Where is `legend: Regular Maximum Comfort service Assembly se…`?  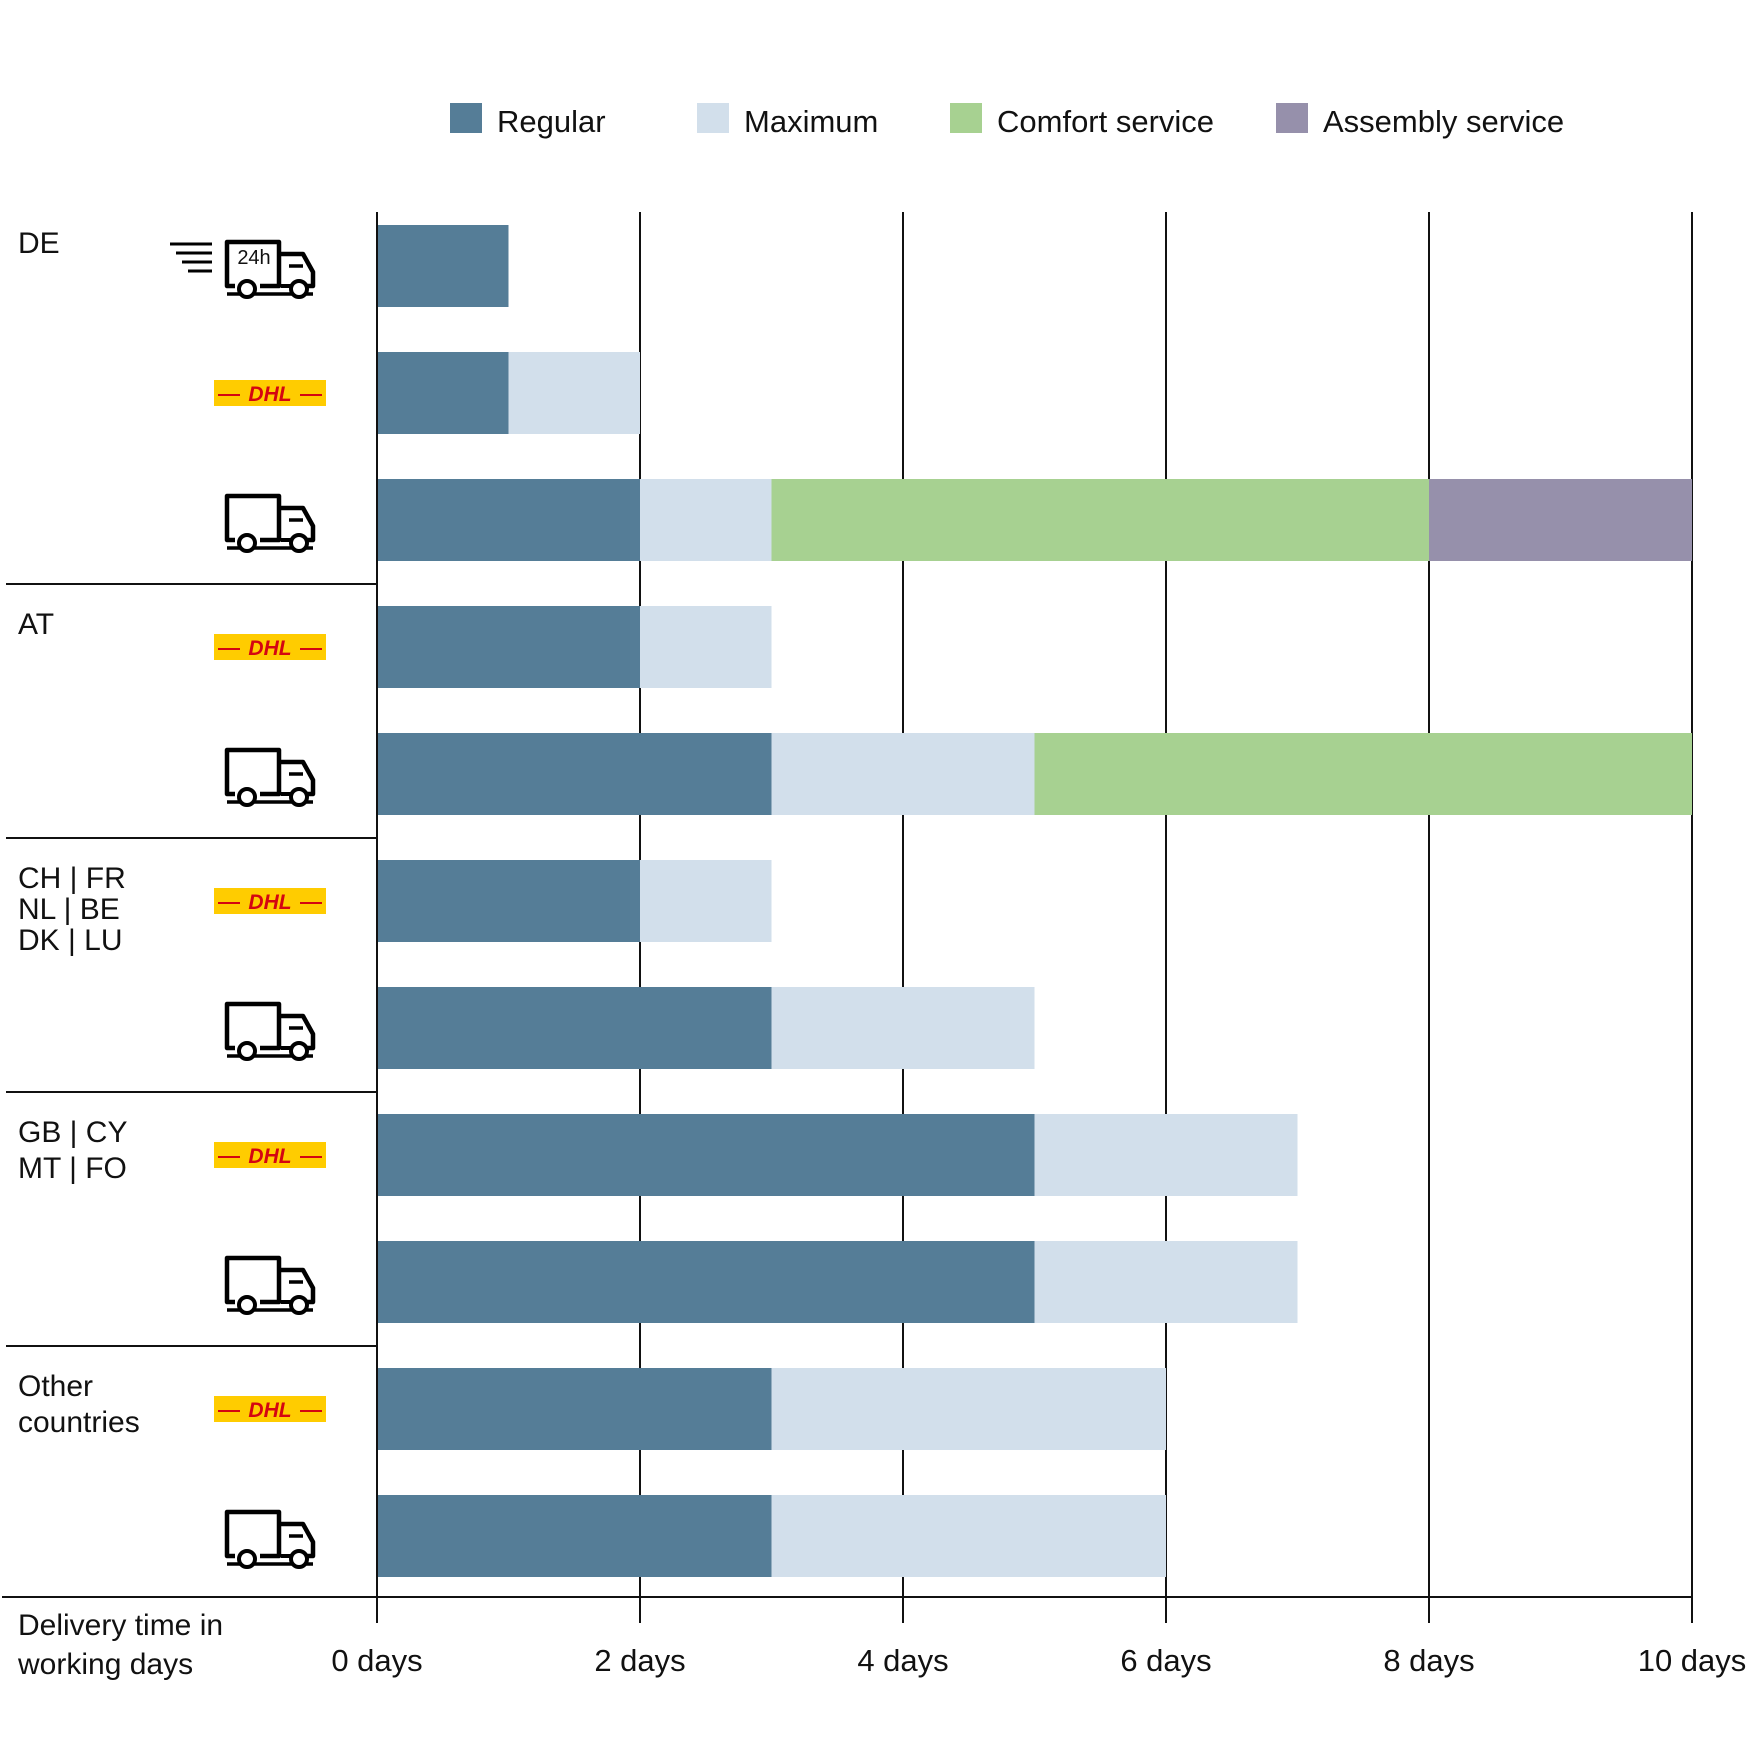 legend: Regular Maximum Comfort service Assembly se… is located at coordinates (1007, 121).